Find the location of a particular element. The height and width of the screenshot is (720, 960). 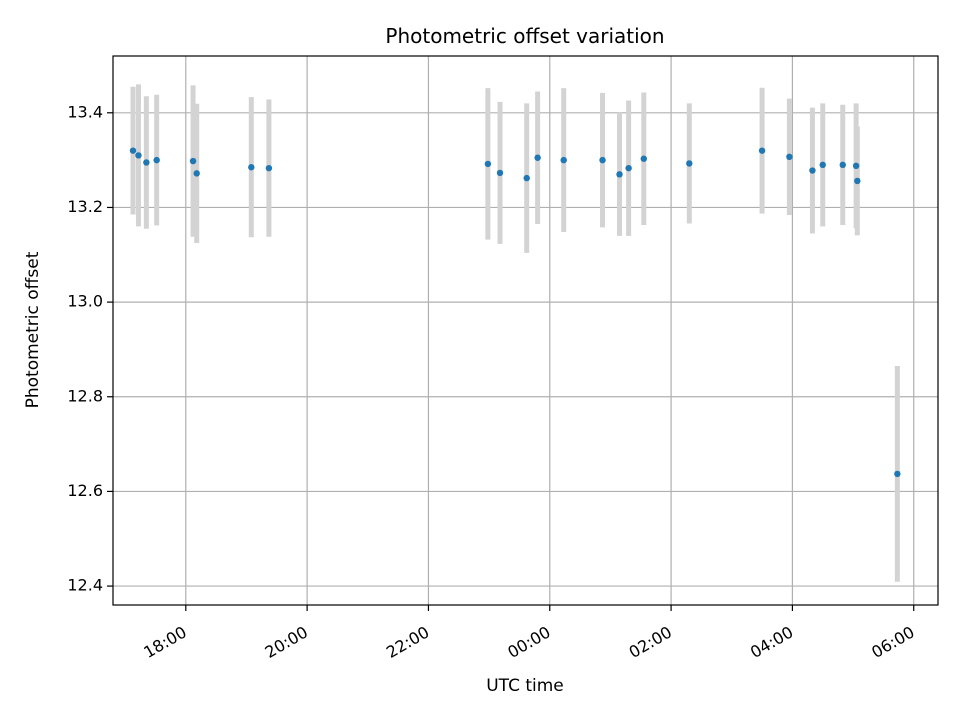

y-tick-label: 12.6 is located at coordinates (85, 490).